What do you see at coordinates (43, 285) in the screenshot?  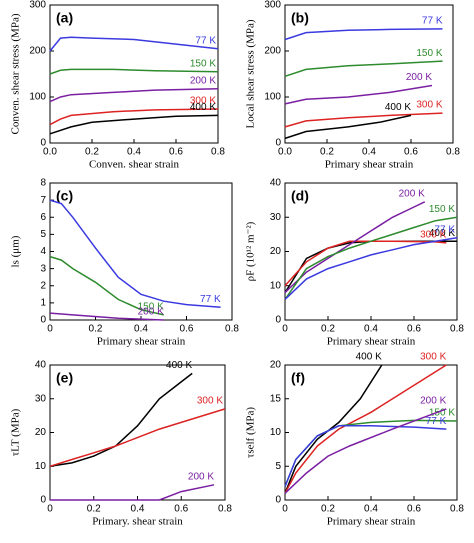 I see `y-tick-label: 2` at bounding box center [43, 285].